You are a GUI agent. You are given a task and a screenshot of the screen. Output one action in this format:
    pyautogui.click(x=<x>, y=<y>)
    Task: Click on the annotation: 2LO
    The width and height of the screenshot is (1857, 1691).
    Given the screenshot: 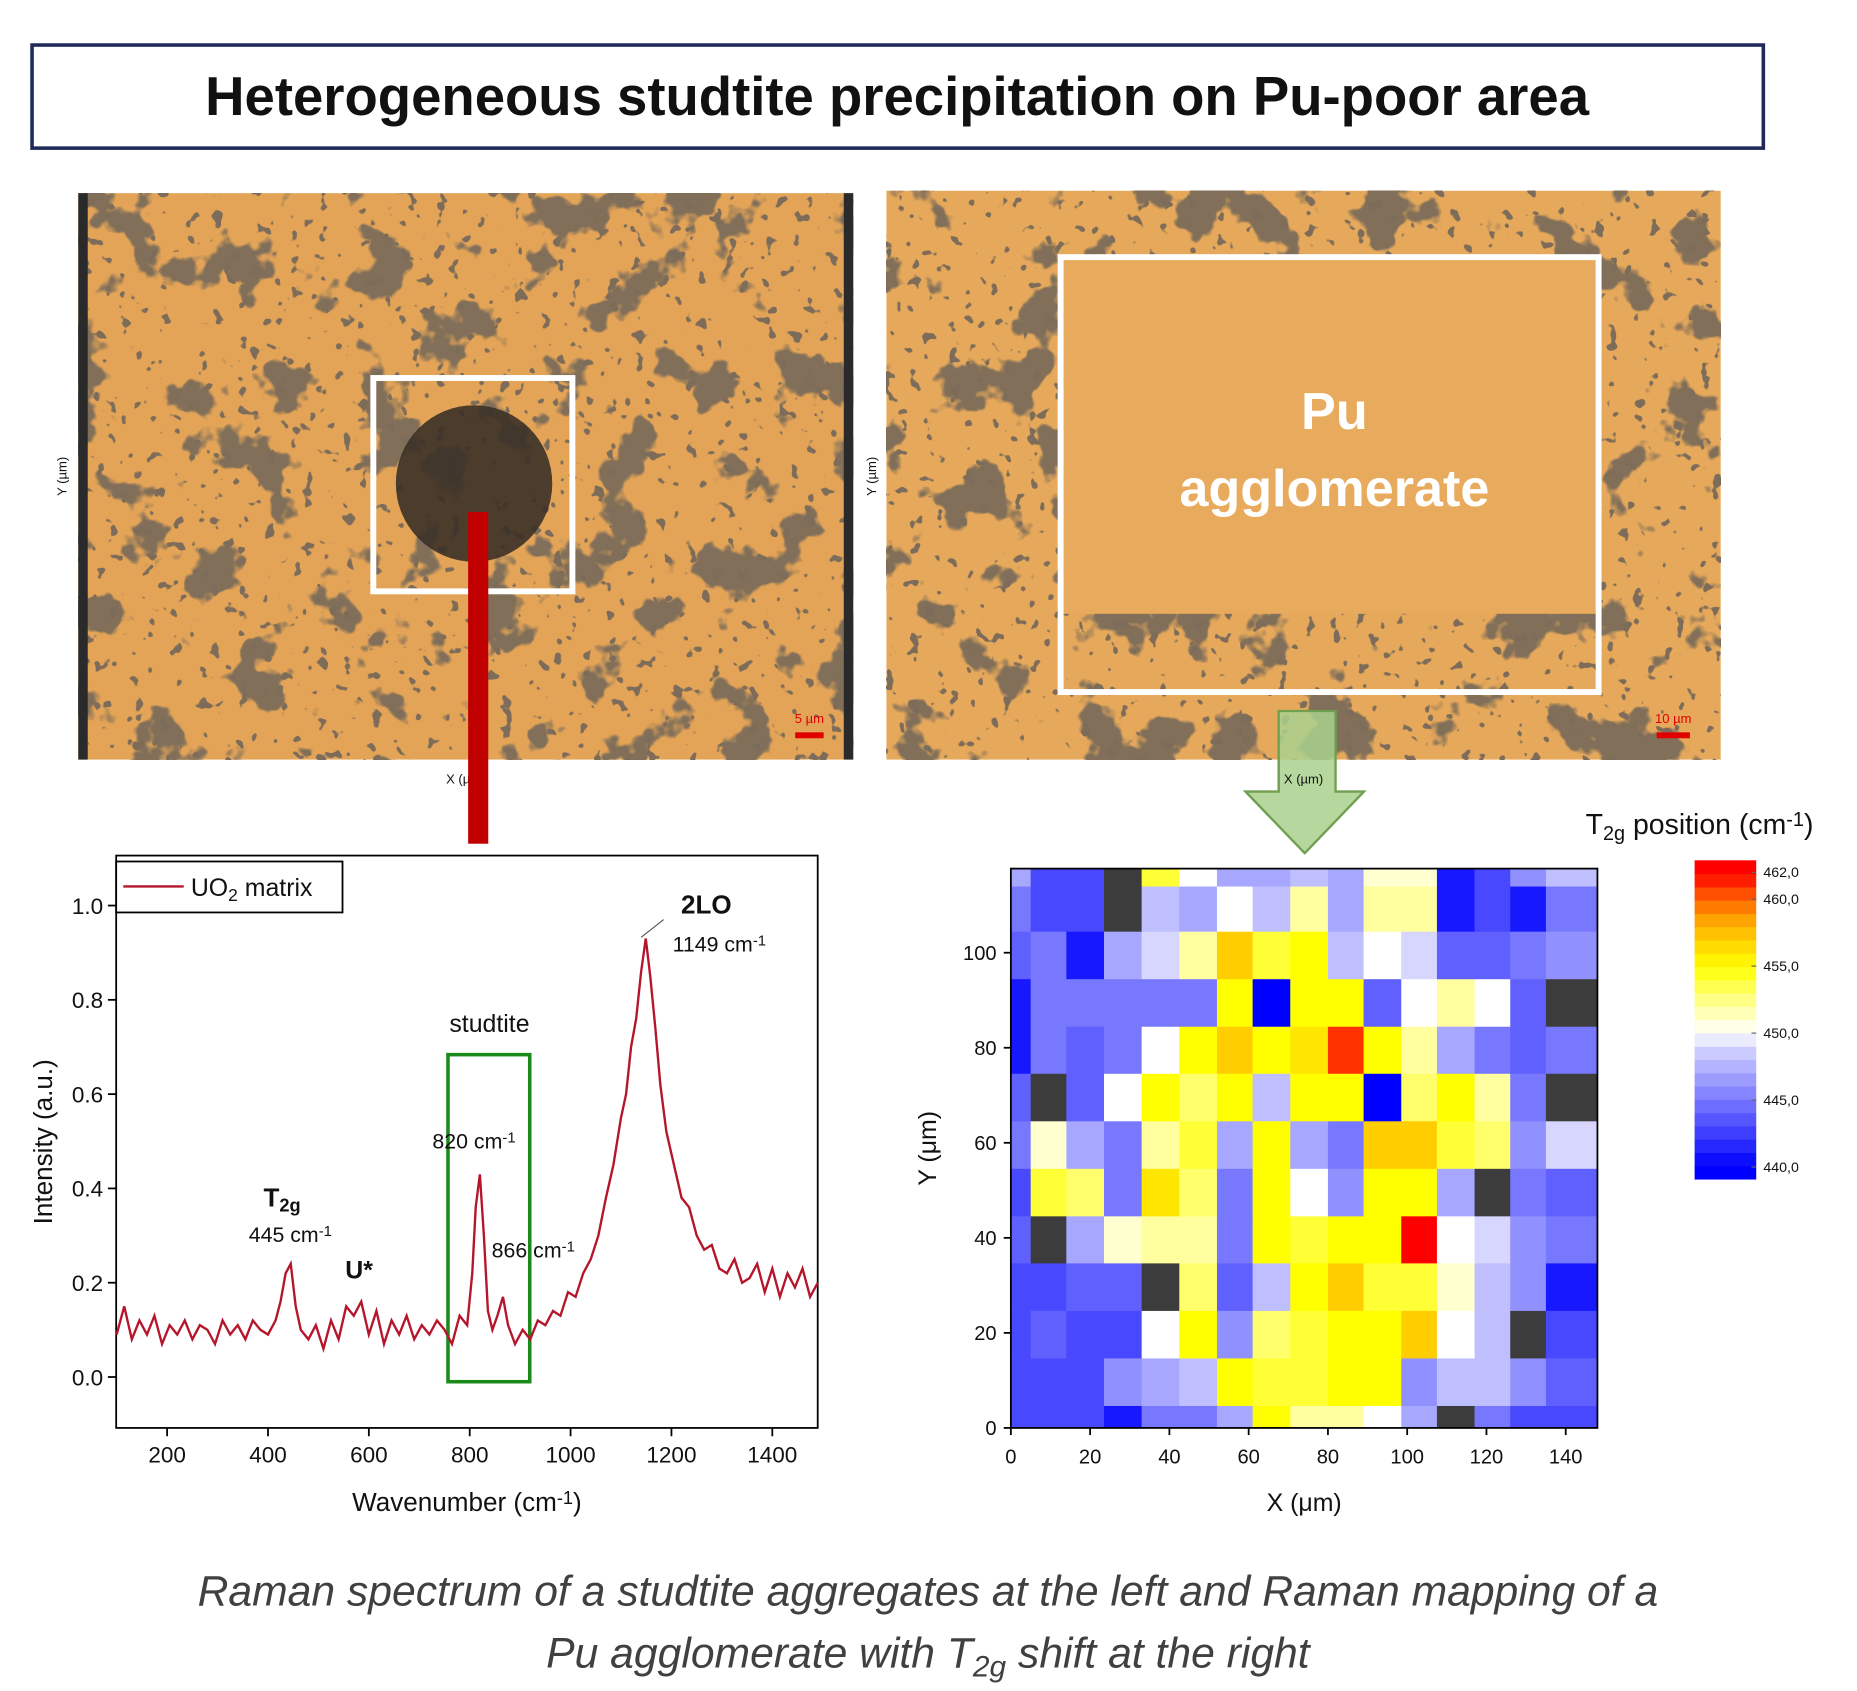 What is the action you would take?
    pyautogui.click(x=706, y=905)
    